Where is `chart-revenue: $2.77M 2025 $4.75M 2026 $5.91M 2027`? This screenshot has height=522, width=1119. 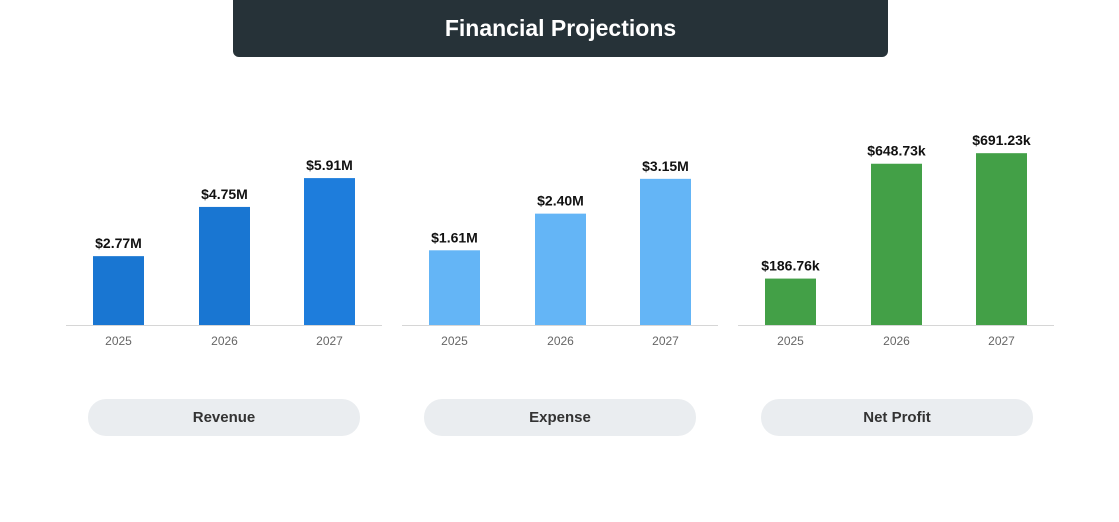
chart-revenue: $2.77M 2025 $4.75M 2026 $5.91M 2027 is located at coordinates (224, 230).